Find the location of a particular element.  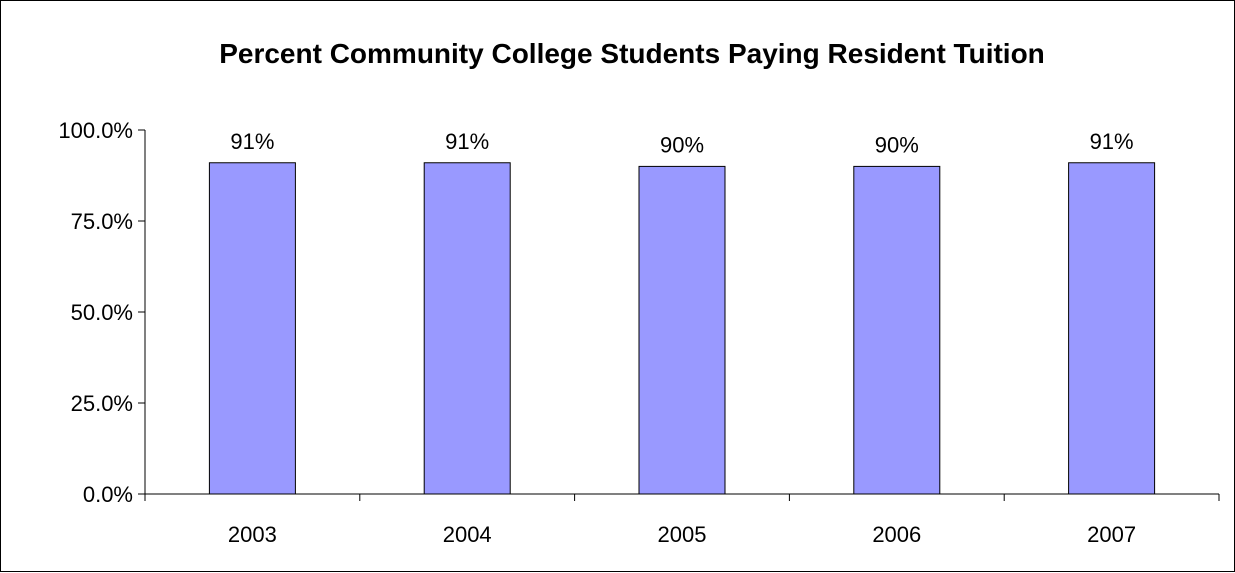

x-tick-label: 2005 is located at coordinates (682, 534).